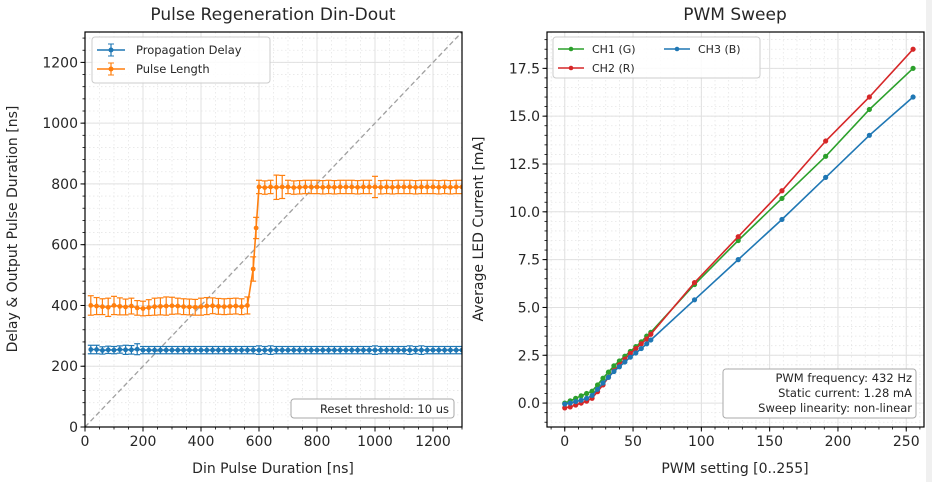 The width and height of the screenshot is (932, 482). I want to click on x-tick-label: 150, so click(769, 442).